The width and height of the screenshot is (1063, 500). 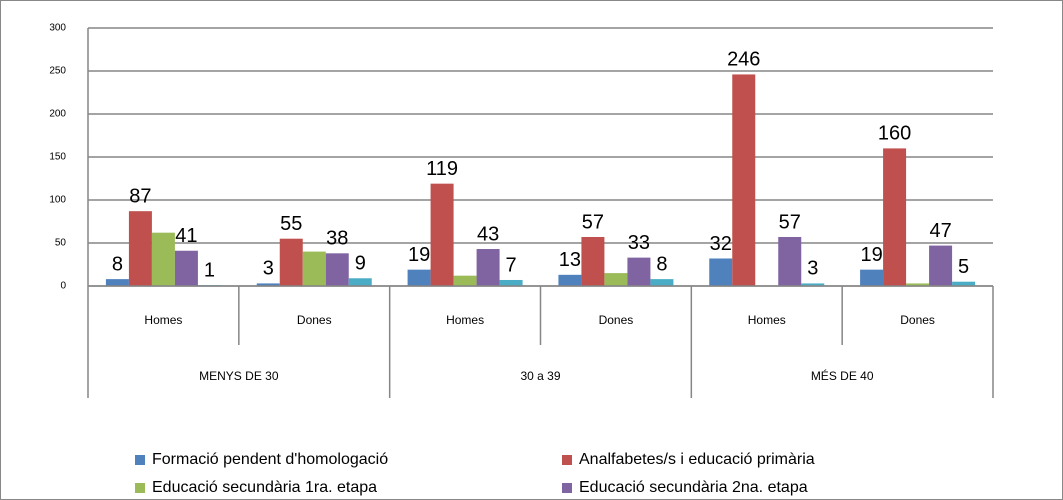 I want to click on y-tick-label: 0, so click(x=63, y=286).